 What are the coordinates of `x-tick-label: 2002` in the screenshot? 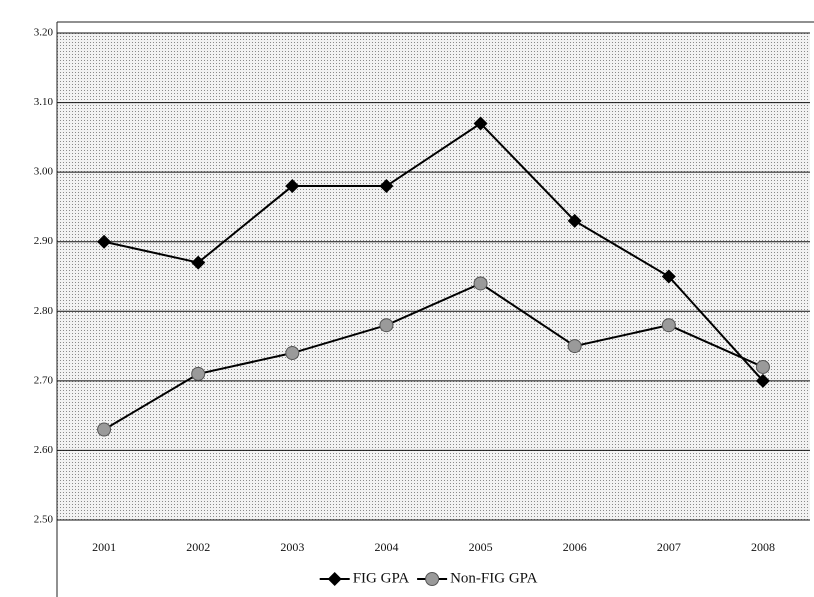 It's located at (198, 547).